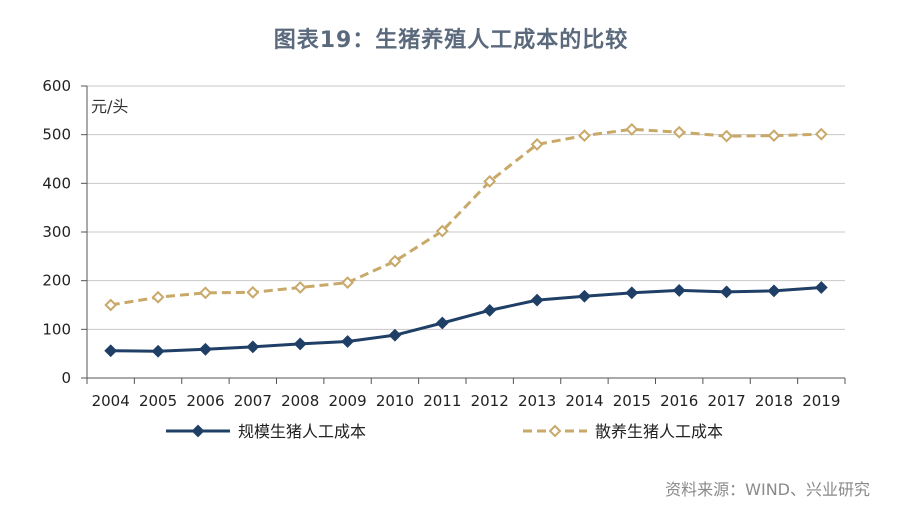  Describe the element at coordinates (774, 401) in the screenshot. I see `x-tick-label: 2018` at that location.